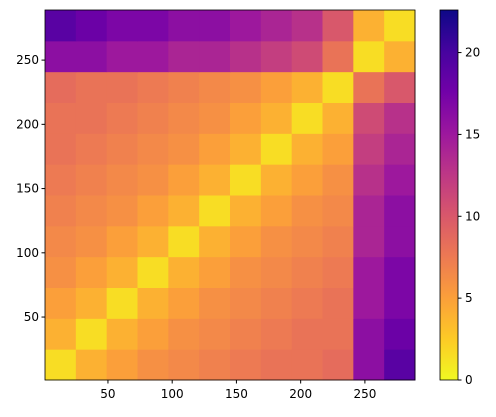  Describe the element at coordinates (27, 124) in the screenshot. I see `y-tick-label: 200` at that location.